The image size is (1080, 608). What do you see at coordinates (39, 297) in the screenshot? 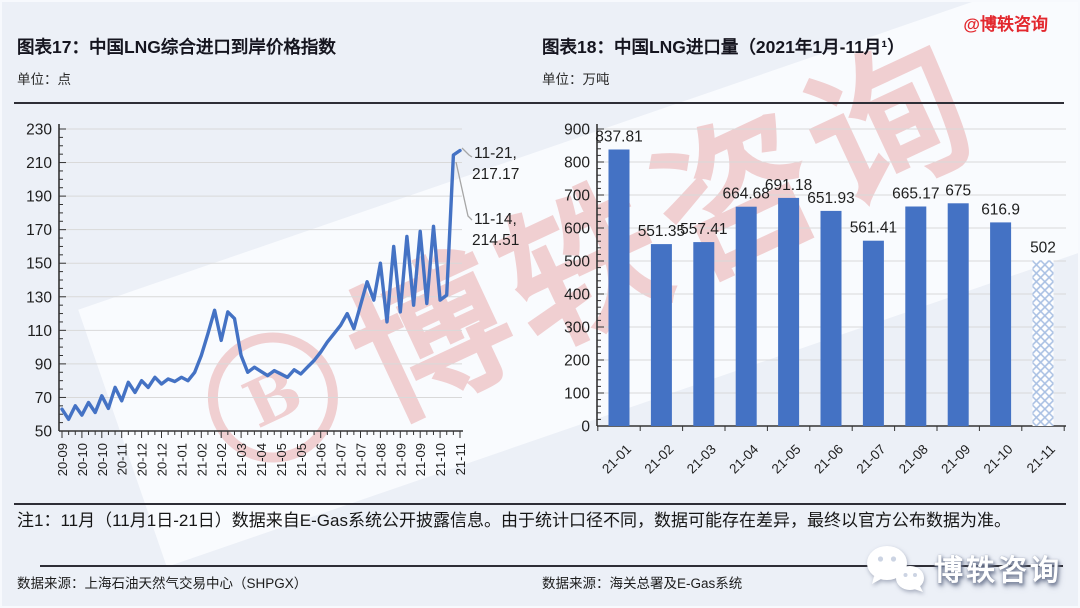
I see `svg-text: 130` at bounding box center [39, 297].